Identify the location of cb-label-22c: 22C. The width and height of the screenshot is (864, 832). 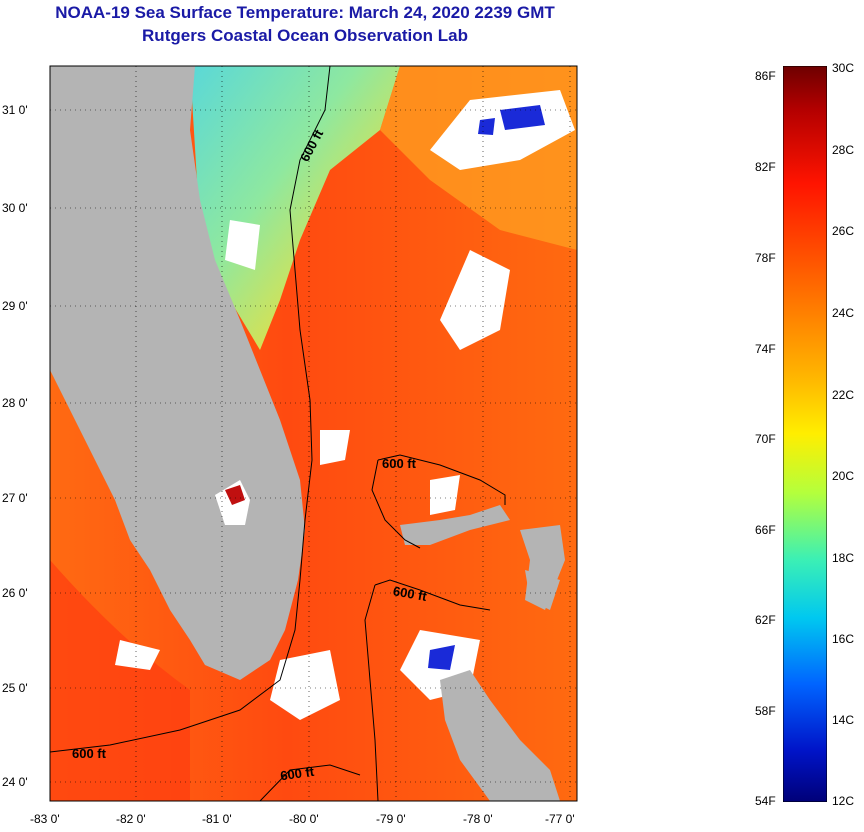
(843, 395).